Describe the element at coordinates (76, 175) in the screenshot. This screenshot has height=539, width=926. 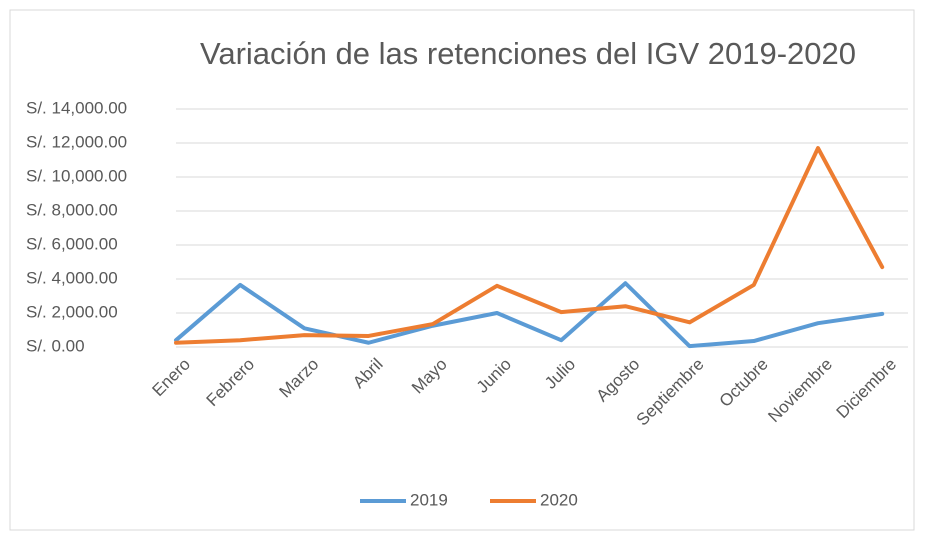
I see `y-tick-label: S/. 10,000.00` at that location.